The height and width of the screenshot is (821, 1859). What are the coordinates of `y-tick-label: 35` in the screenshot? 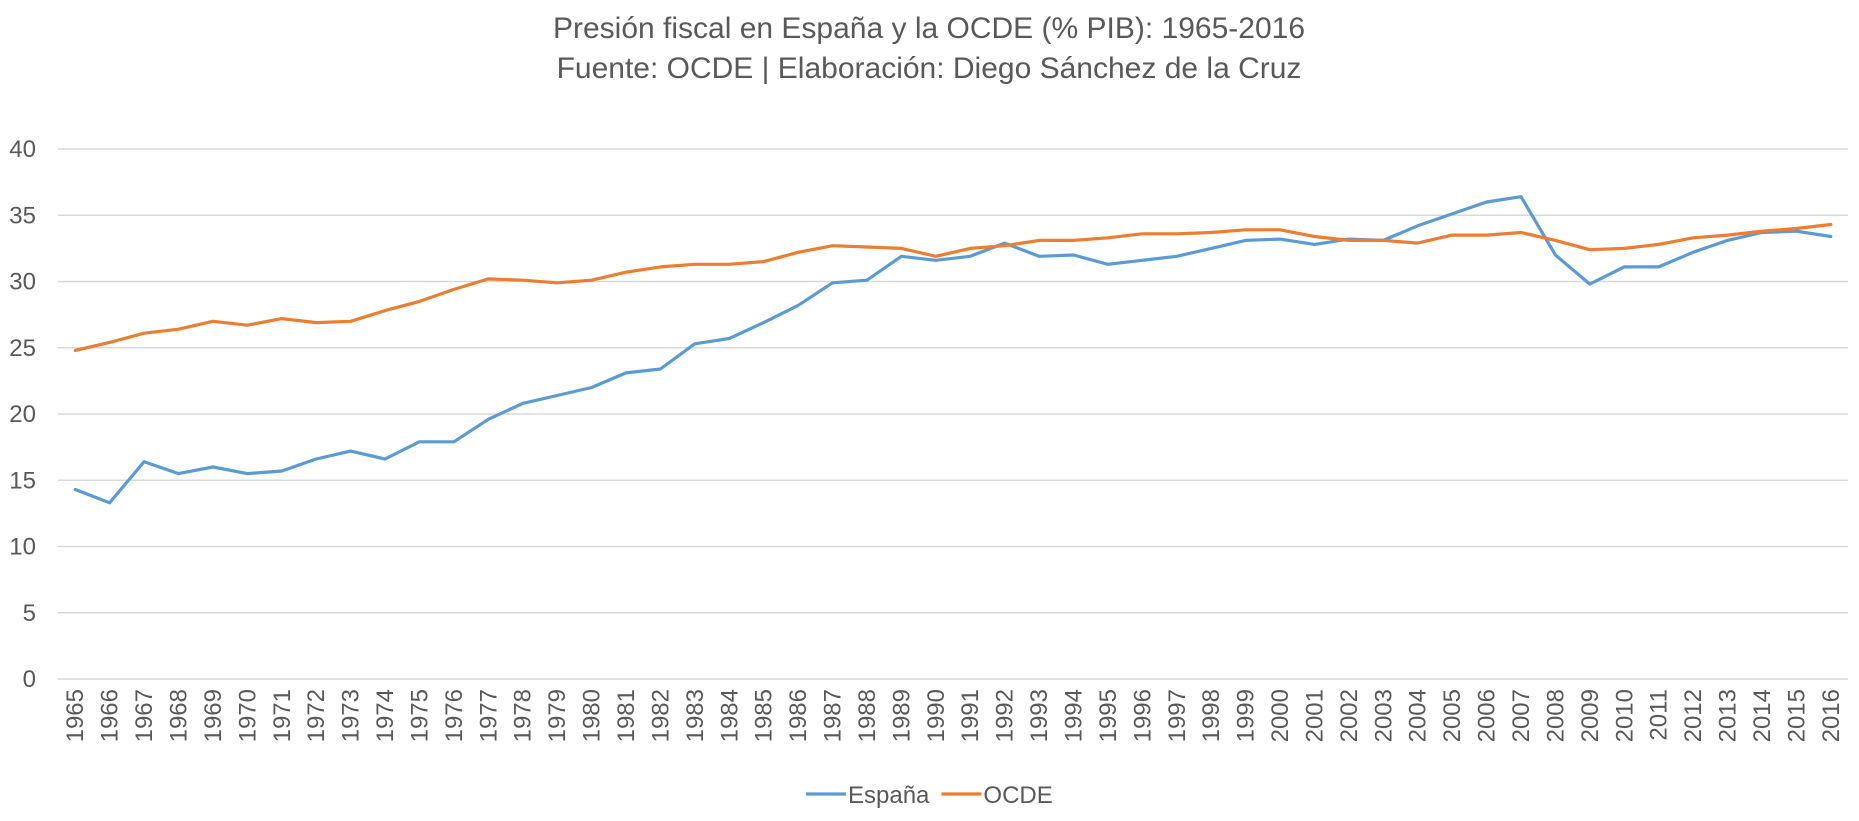 It's located at (22, 215).